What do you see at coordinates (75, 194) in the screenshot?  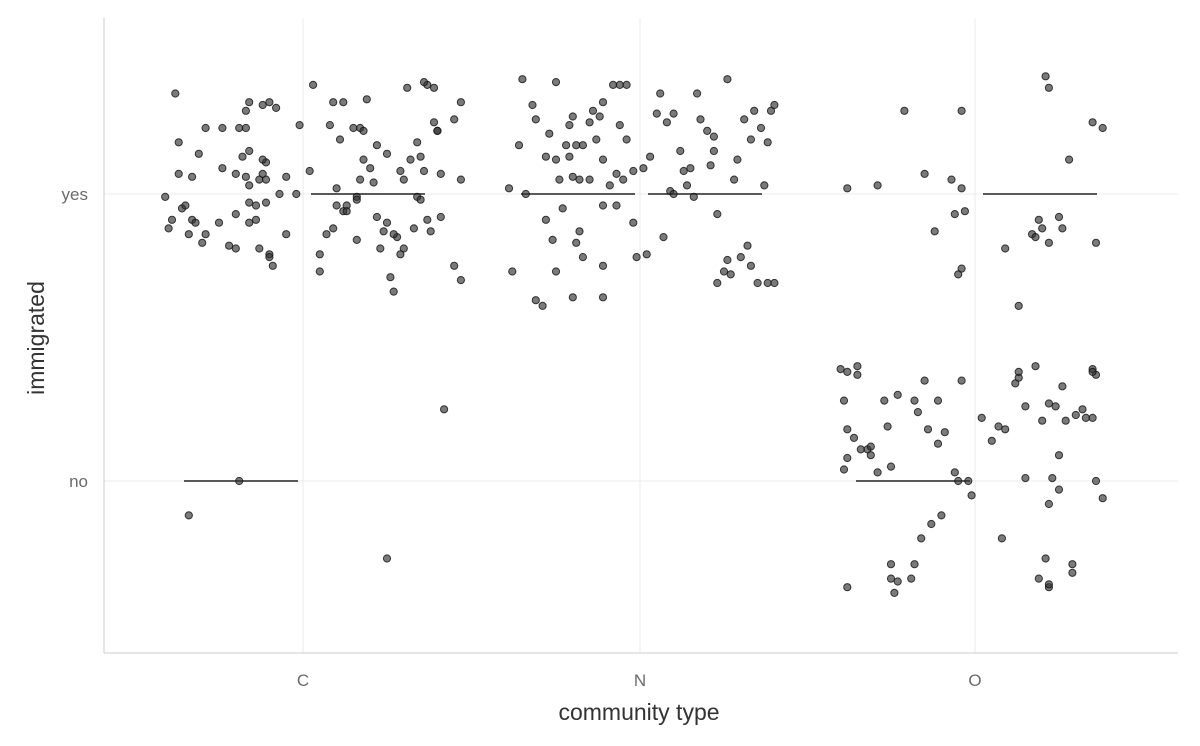 I see `y-tick-label-yes: yes` at bounding box center [75, 194].